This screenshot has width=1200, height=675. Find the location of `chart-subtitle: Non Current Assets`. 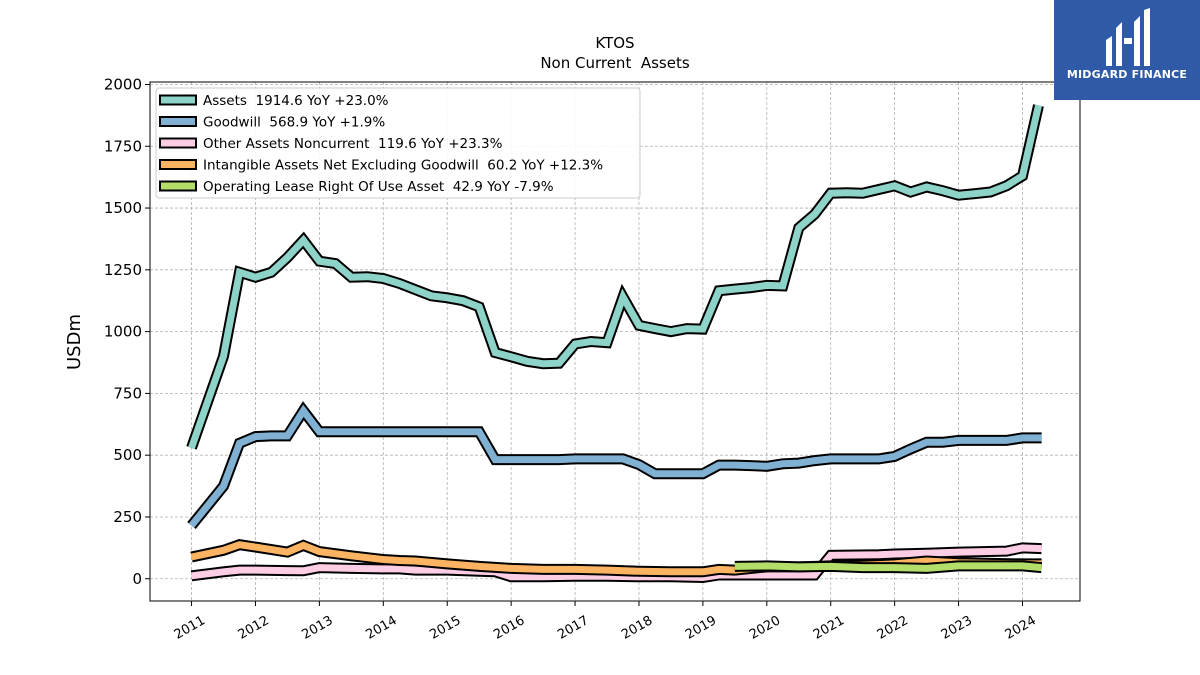

chart-subtitle: Non Current Assets is located at coordinates (615, 63).